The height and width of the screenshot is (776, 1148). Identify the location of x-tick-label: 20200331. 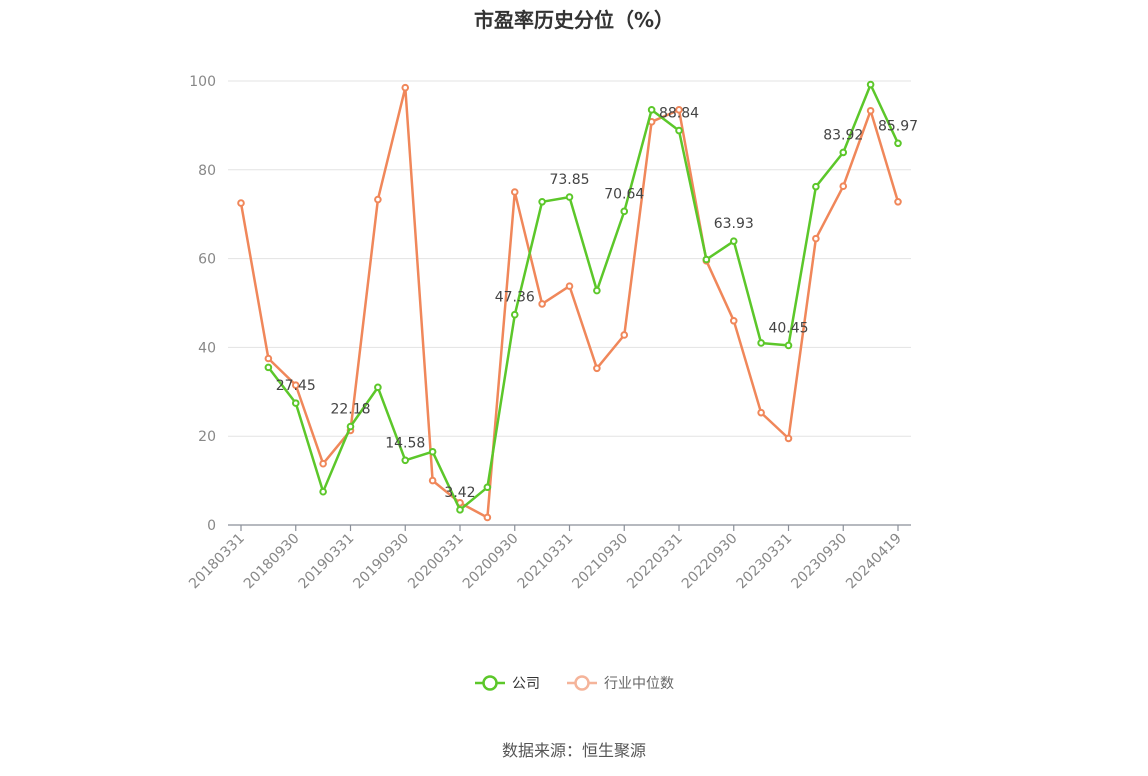
(436, 562).